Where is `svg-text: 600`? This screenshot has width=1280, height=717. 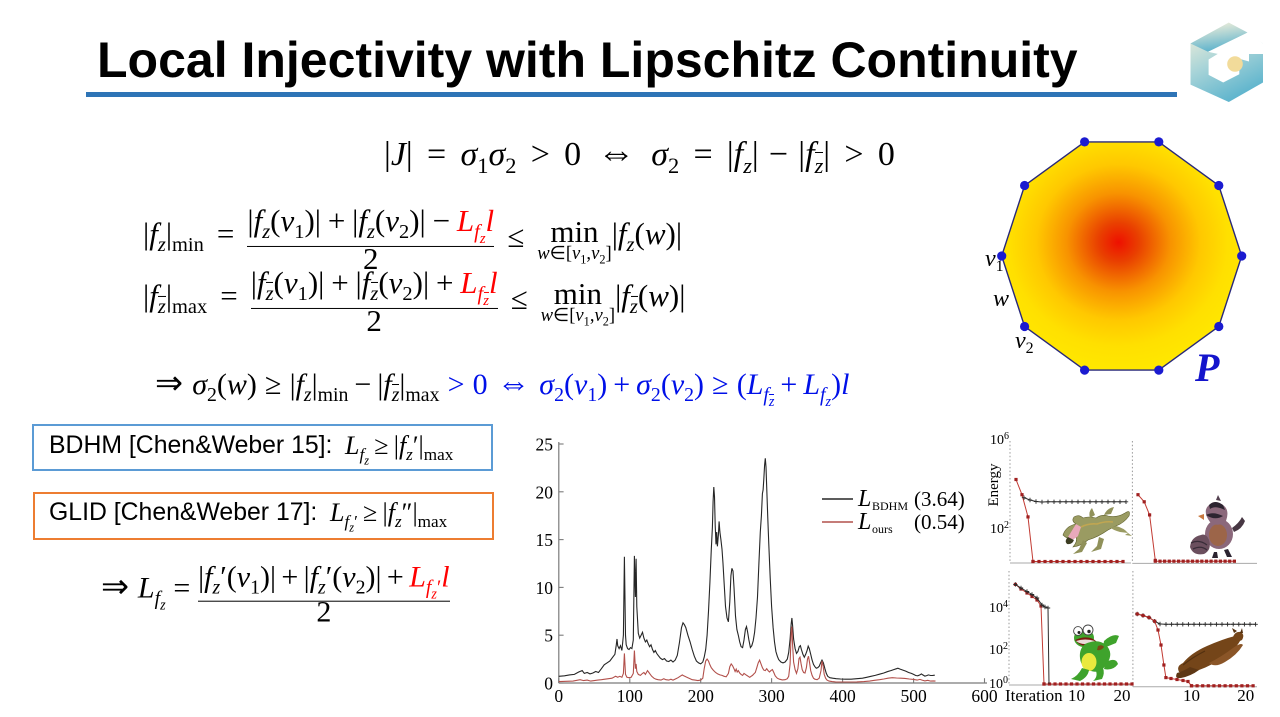 svg-text: 600 is located at coordinates (984, 696).